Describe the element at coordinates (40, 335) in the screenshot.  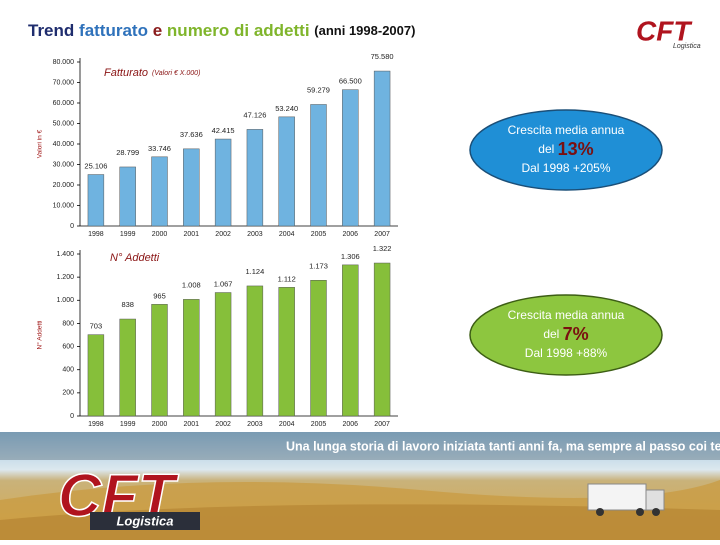
I see `y-axis-label: N° Addetti` at that location.